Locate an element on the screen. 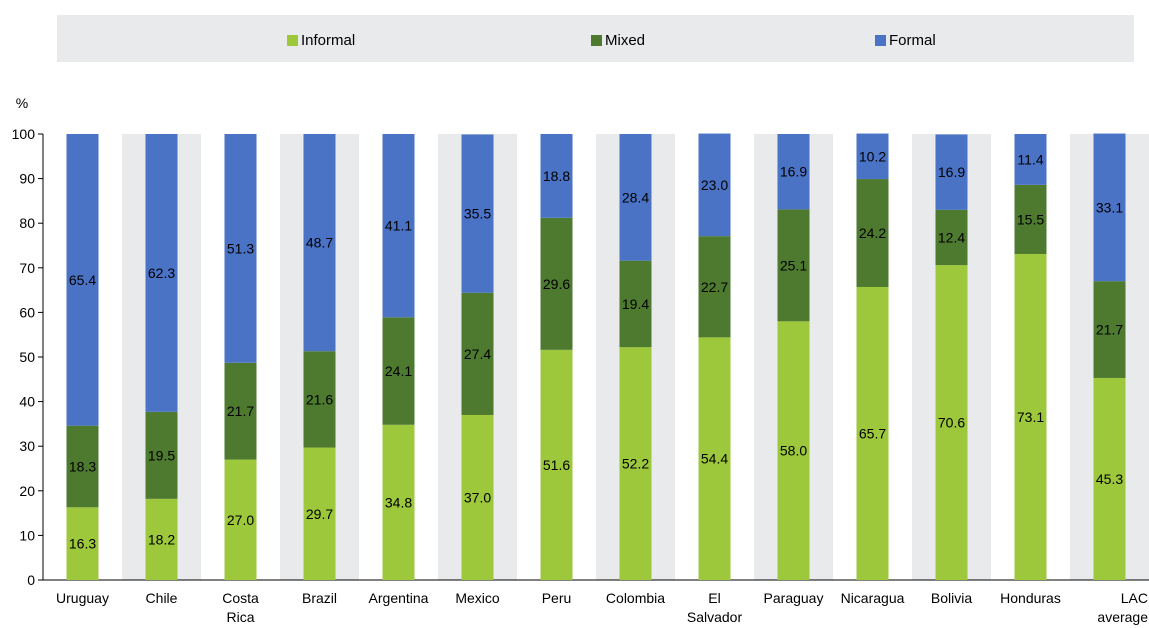 This screenshot has height=628, width=1149. legend-item-mixed: Mixed is located at coordinates (618, 40).